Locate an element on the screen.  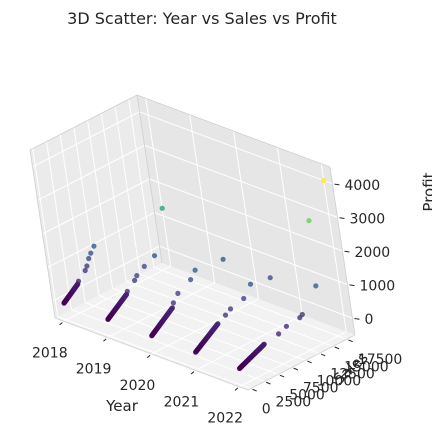
y-axis-tick-label: 15000 is located at coordinates (366, 367).